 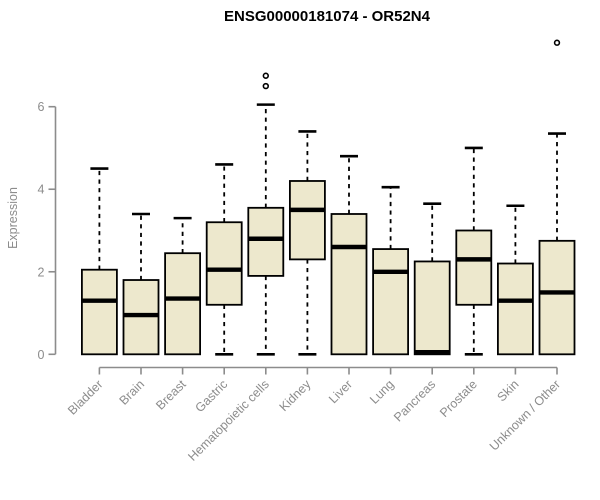 I want to click on x-tick-label-pancreas: Pancreas, so click(x=414, y=400).